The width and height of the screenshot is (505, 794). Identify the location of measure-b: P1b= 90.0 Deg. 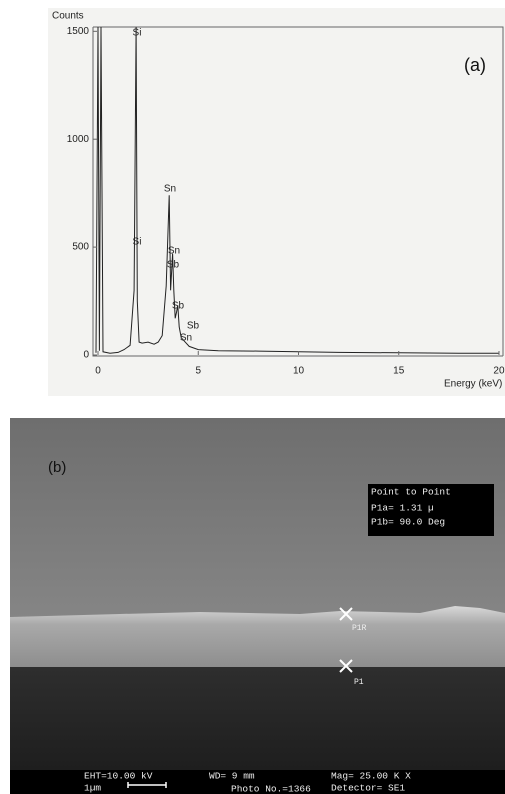
(408, 522).